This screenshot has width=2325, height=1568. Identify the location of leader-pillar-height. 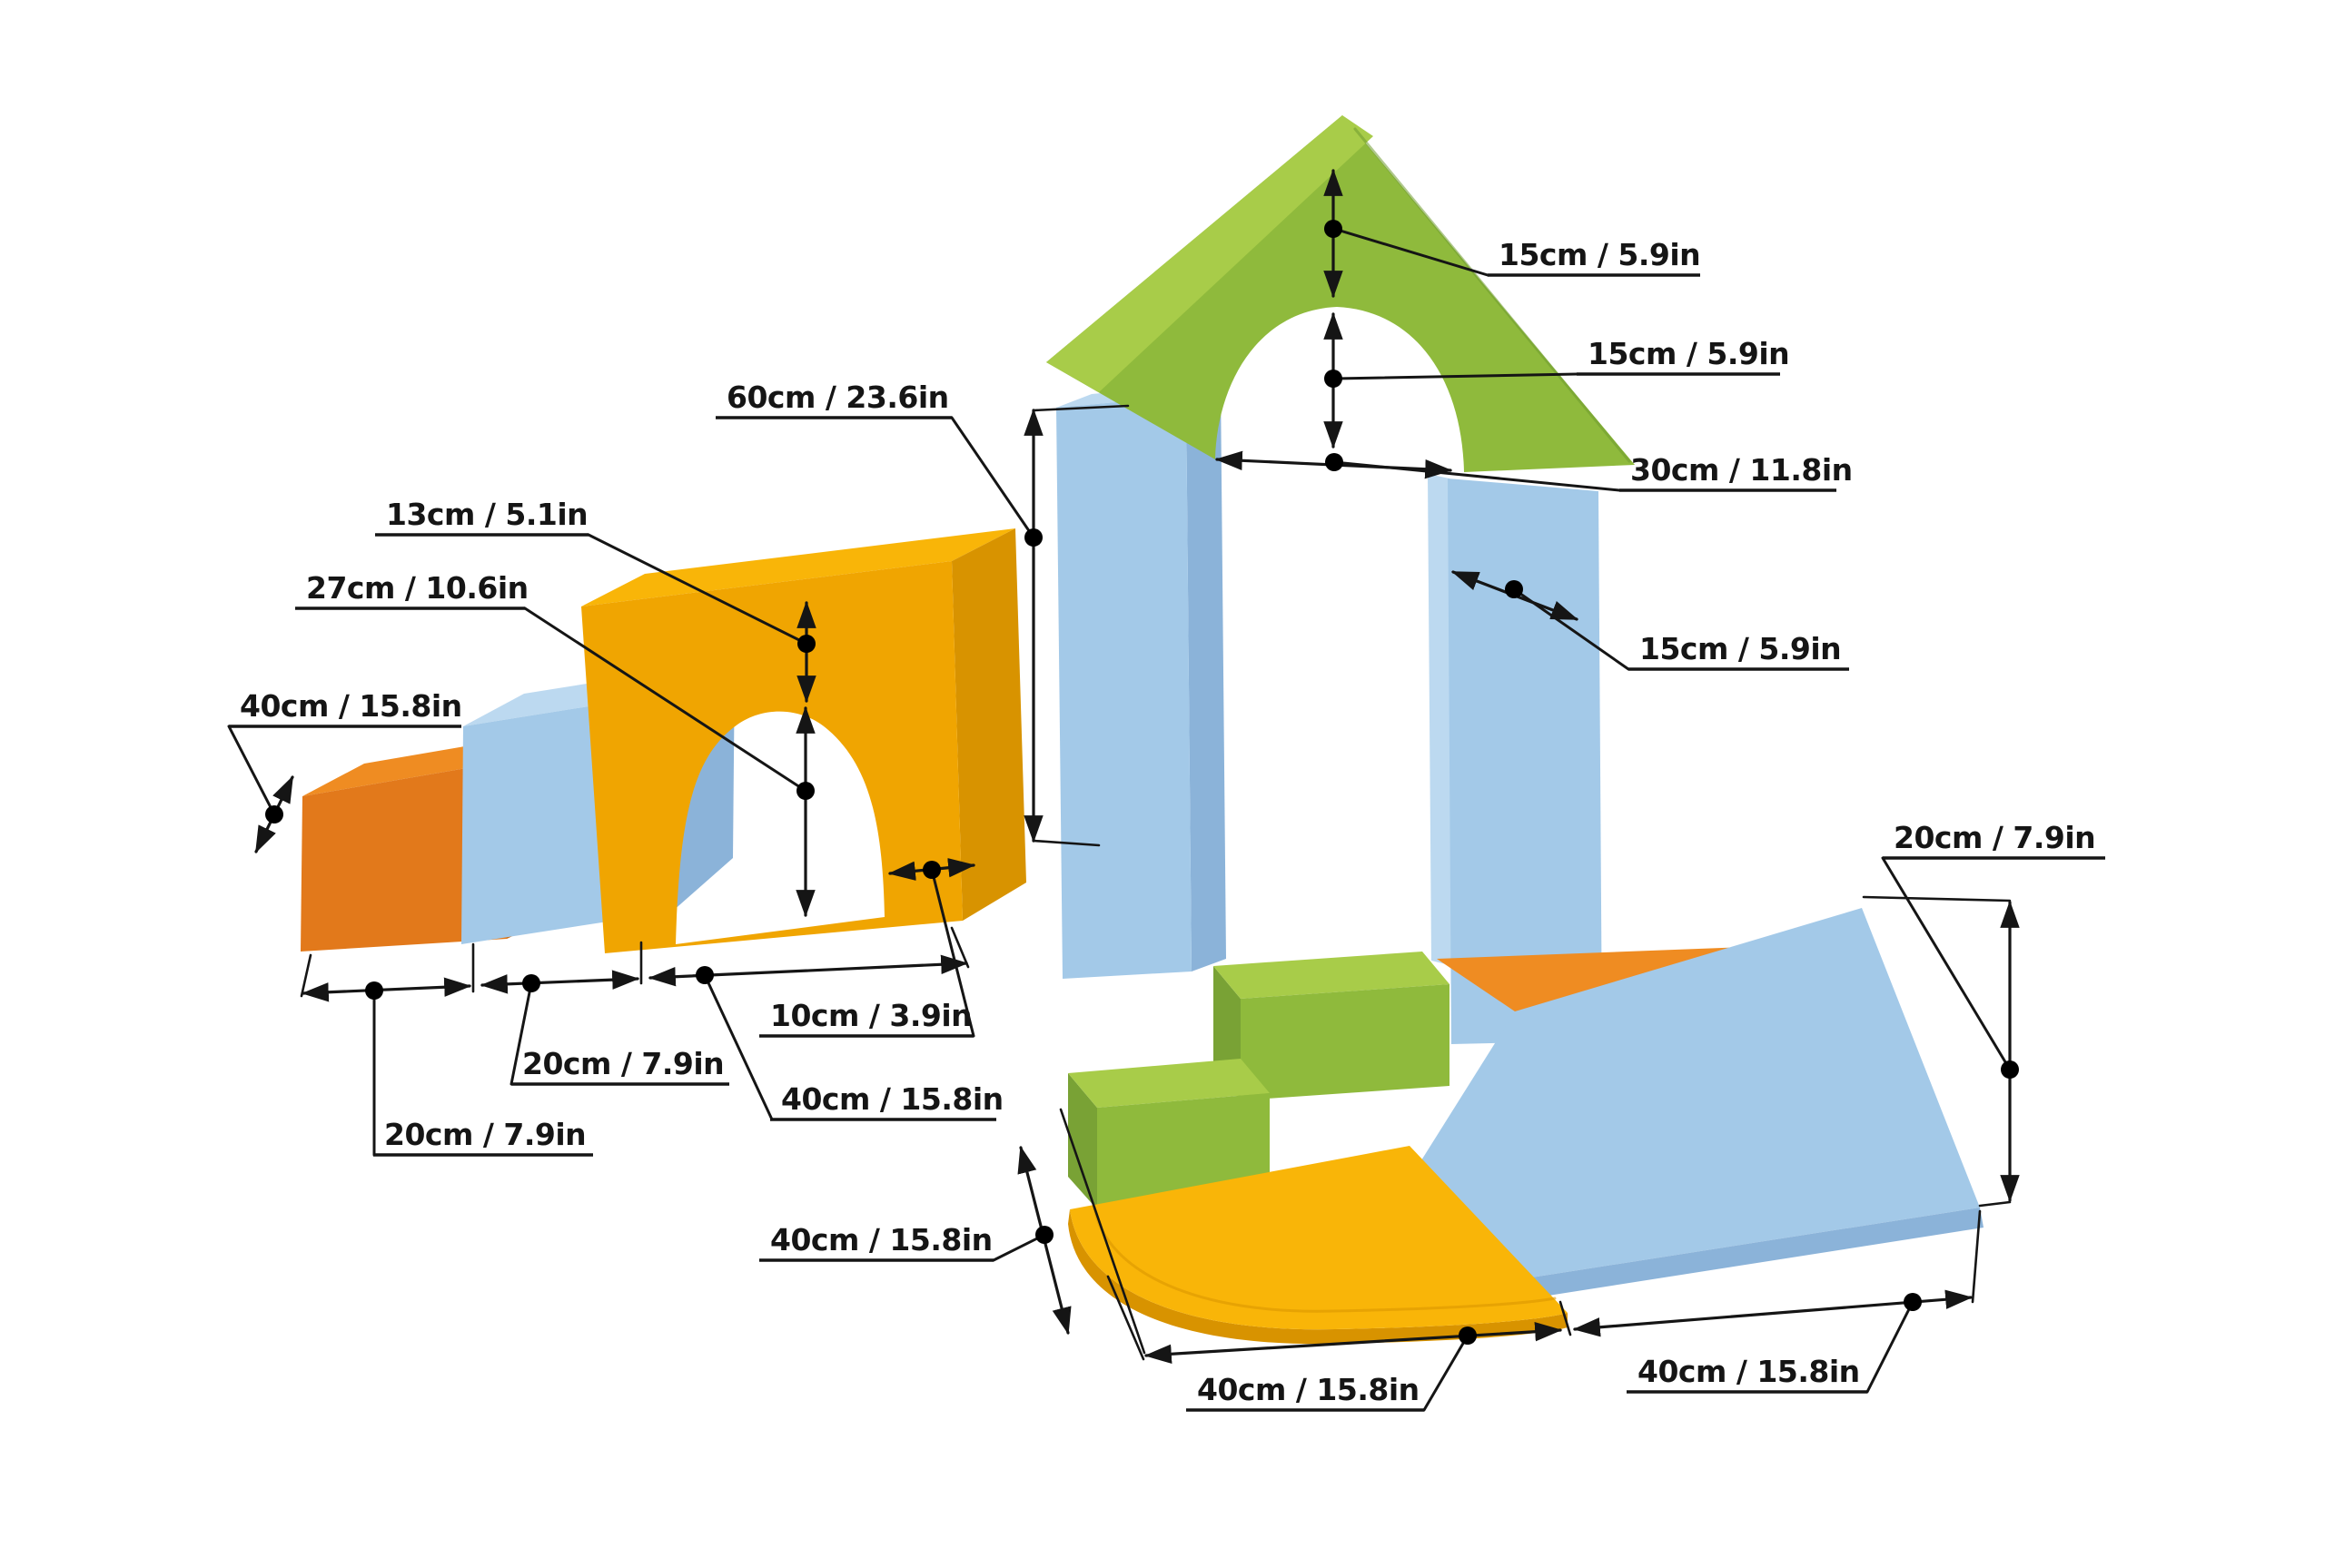
(992, 477).